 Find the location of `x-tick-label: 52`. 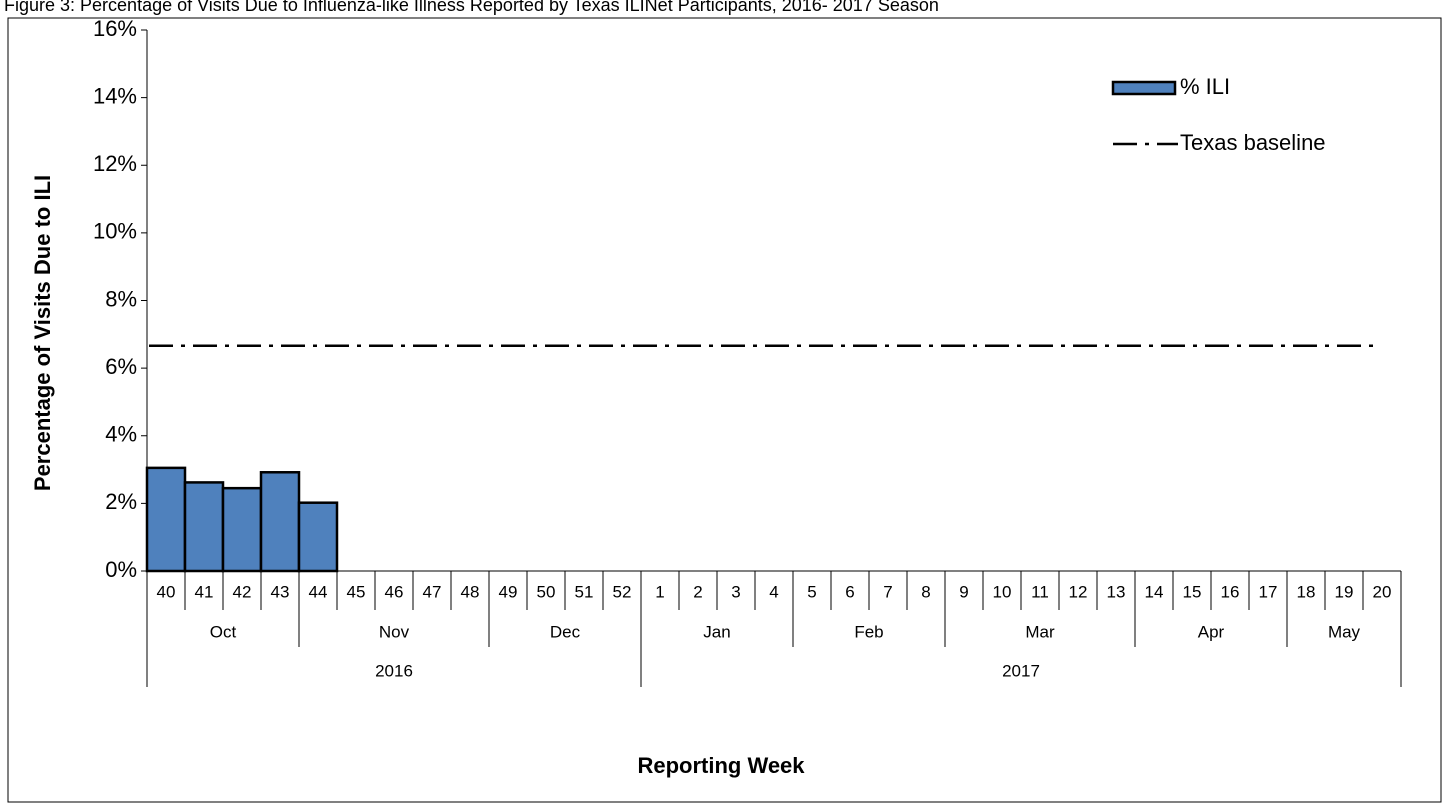

x-tick-label: 52 is located at coordinates (622, 591).